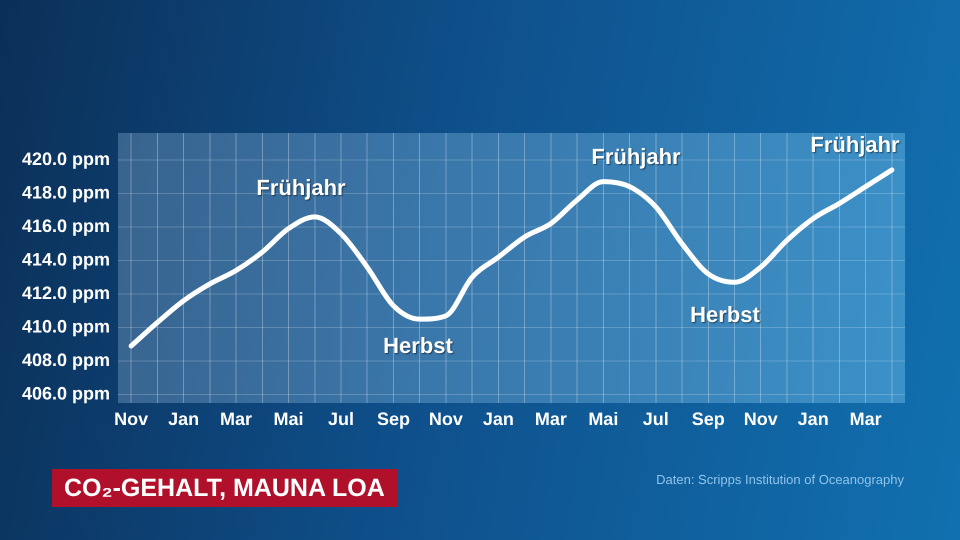  Describe the element at coordinates (224, 488) in the screenshot. I see `text: CO₂-GEHALT, MAUNA LOA` at that location.